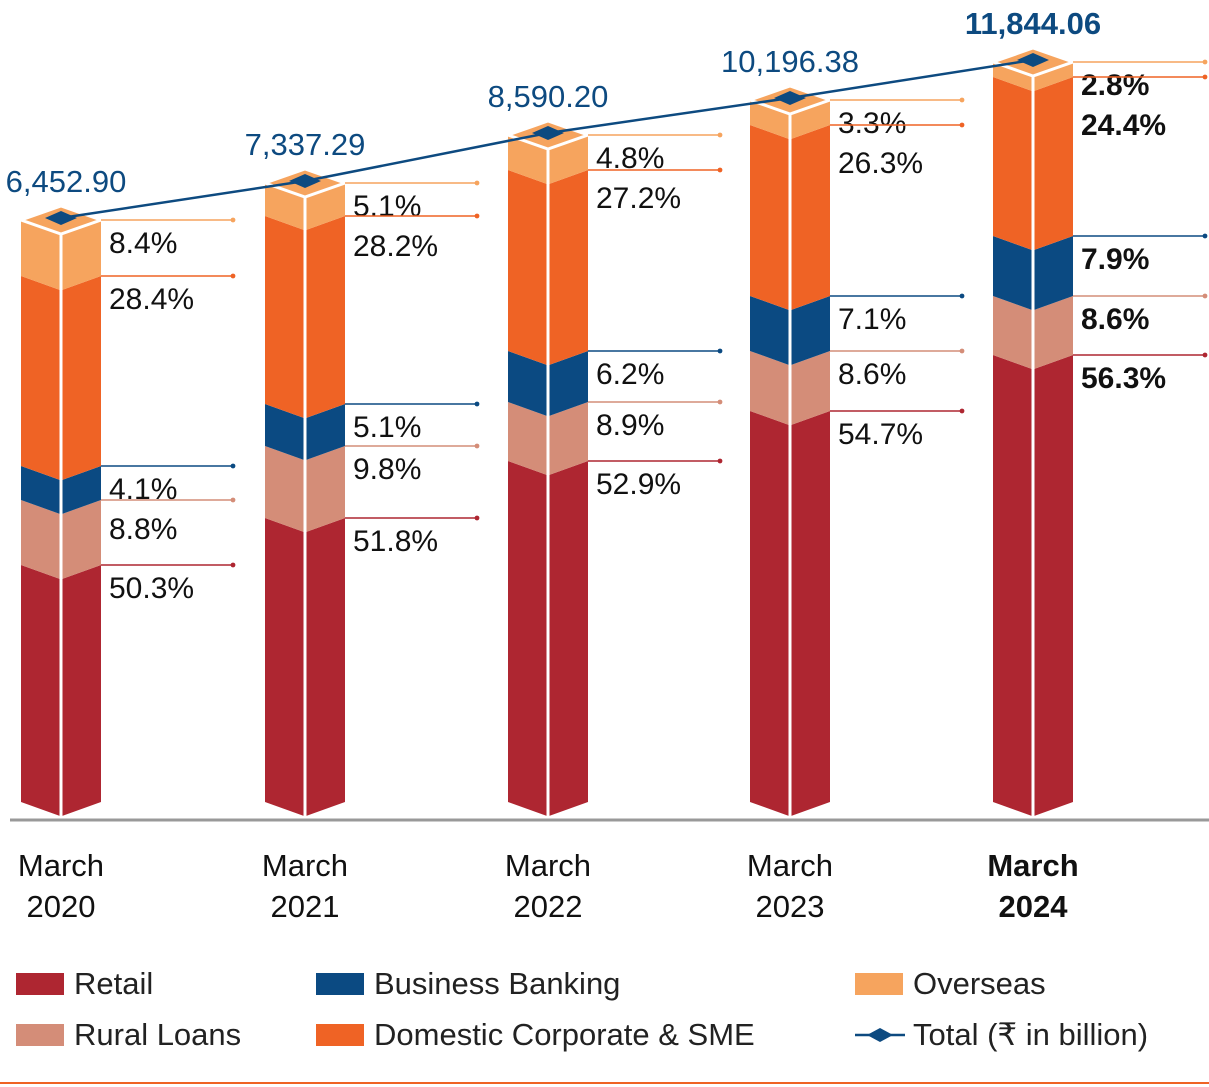 Image resolution: width=1209 pixels, height=1087 pixels. I want to click on legend-label: Rural Loans, so click(158, 1034).